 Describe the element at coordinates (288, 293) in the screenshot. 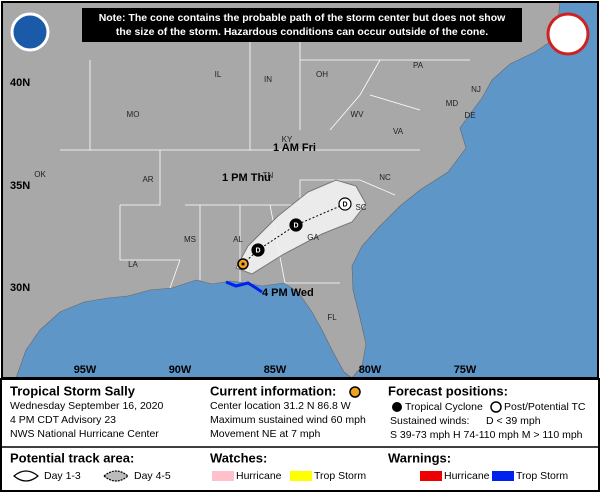

I see `track-label: 4 PM Wed` at that location.